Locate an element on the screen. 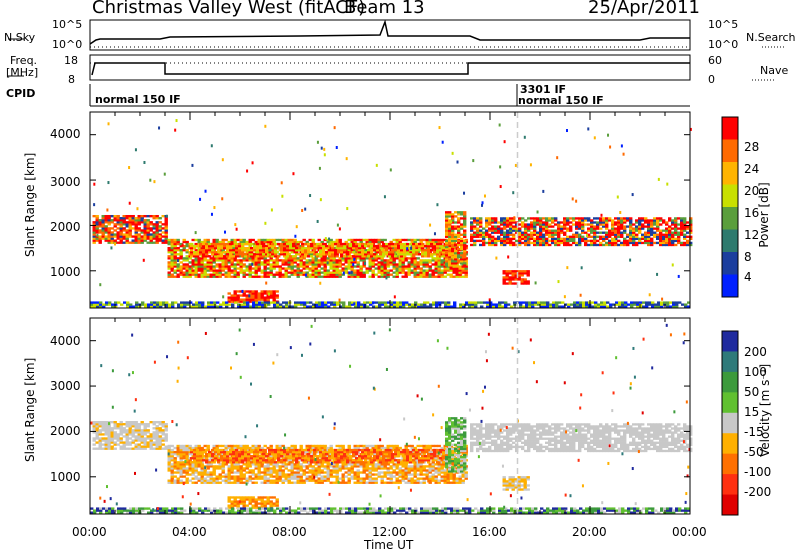 The height and width of the screenshot is (554, 800). cpid-entry-3: normal 150 IF is located at coordinates (561, 100).